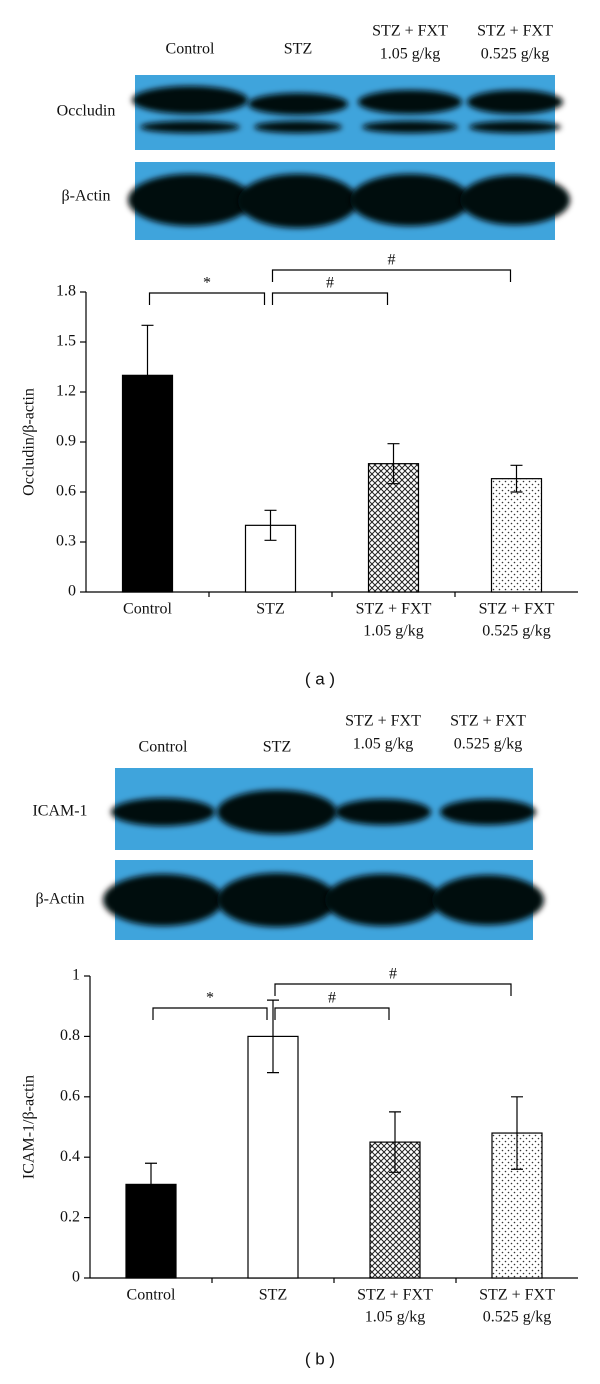 Image resolution: width=600 pixels, height=1384 pixels. What do you see at coordinates (66, 291) in the screenshot?
I see `y-tick-label: 1.8` at bounding box center [66, 291].